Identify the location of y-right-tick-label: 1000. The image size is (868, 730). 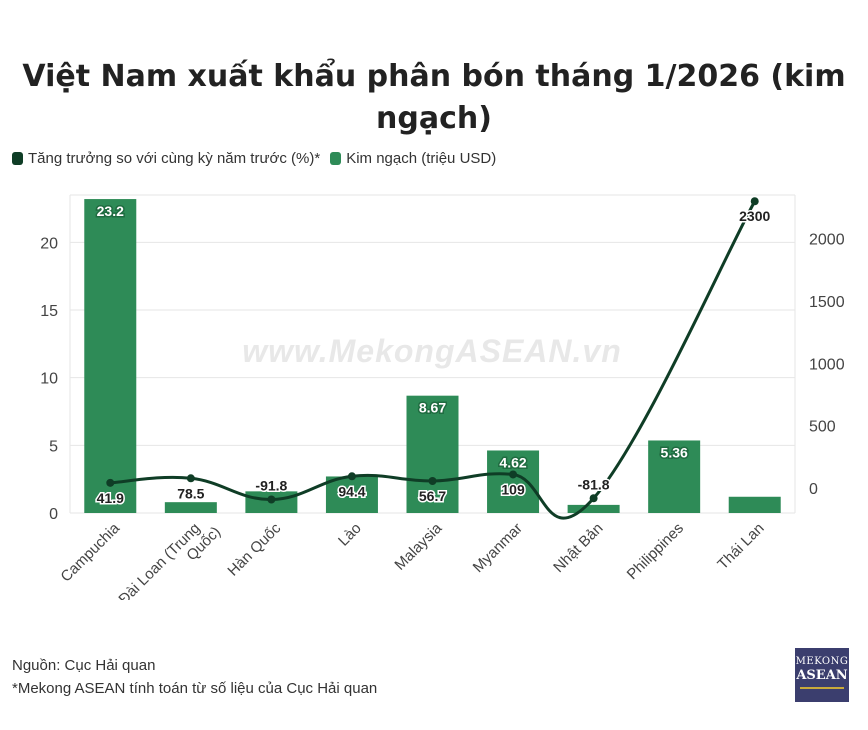
(827, 364).